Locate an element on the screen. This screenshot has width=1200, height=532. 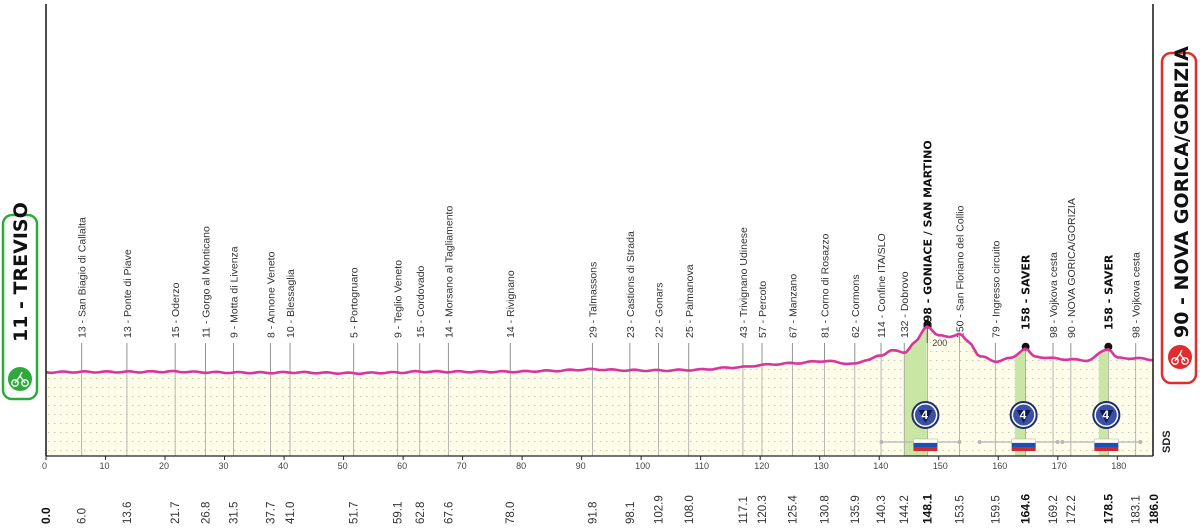
x-tick-label-60: 60 is located at coordinates (402, 466).